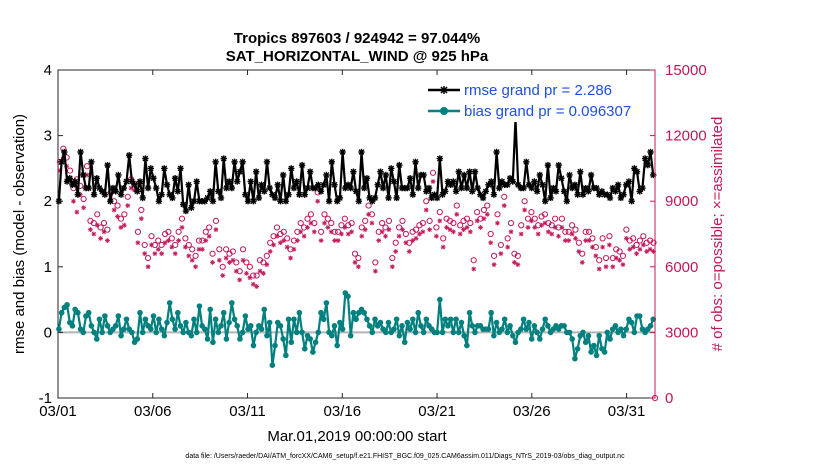 This screenshot has height=470, width=830. I want to click on y-left-tick-label: 3, so click(48, 136).